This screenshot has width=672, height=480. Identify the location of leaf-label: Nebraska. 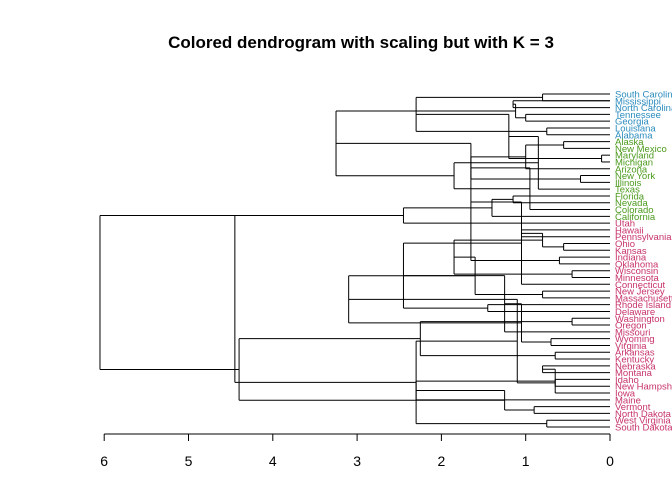
(635, 366).